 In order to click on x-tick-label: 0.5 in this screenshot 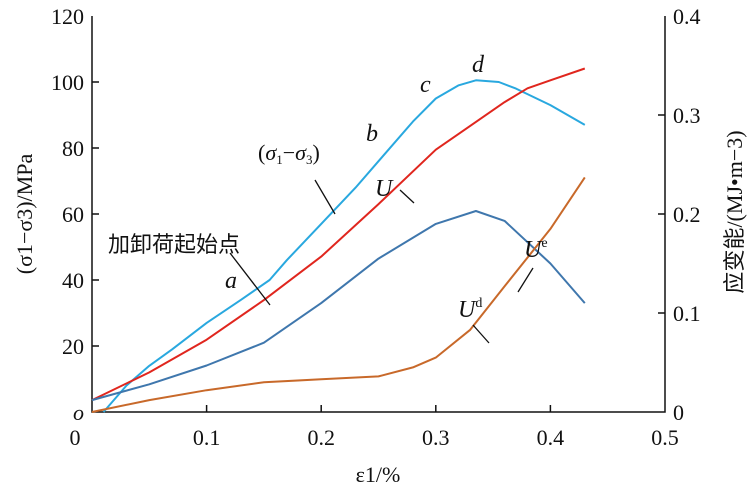, I will do `click(665, 437)`.